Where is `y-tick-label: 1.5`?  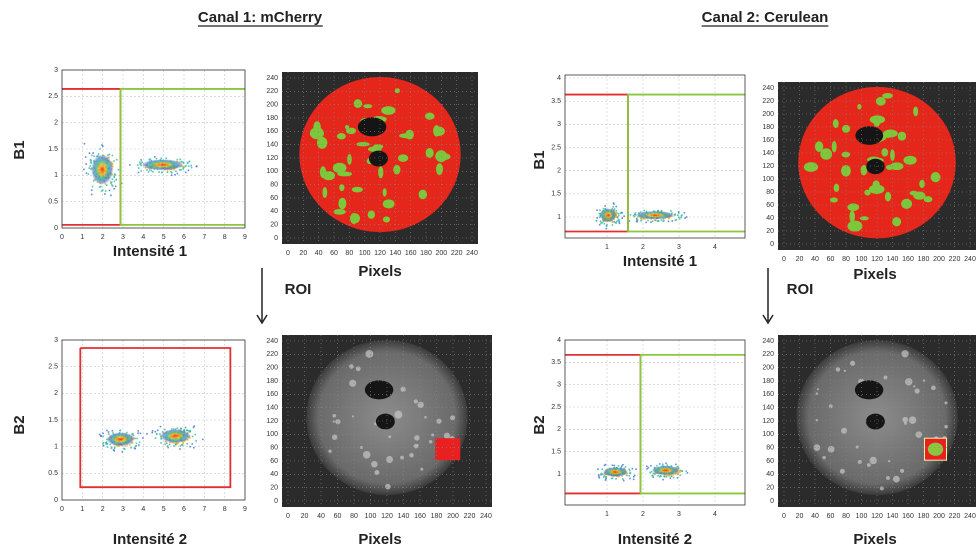 y-tick-label: 1.5 is located at coordinates (556, 452).